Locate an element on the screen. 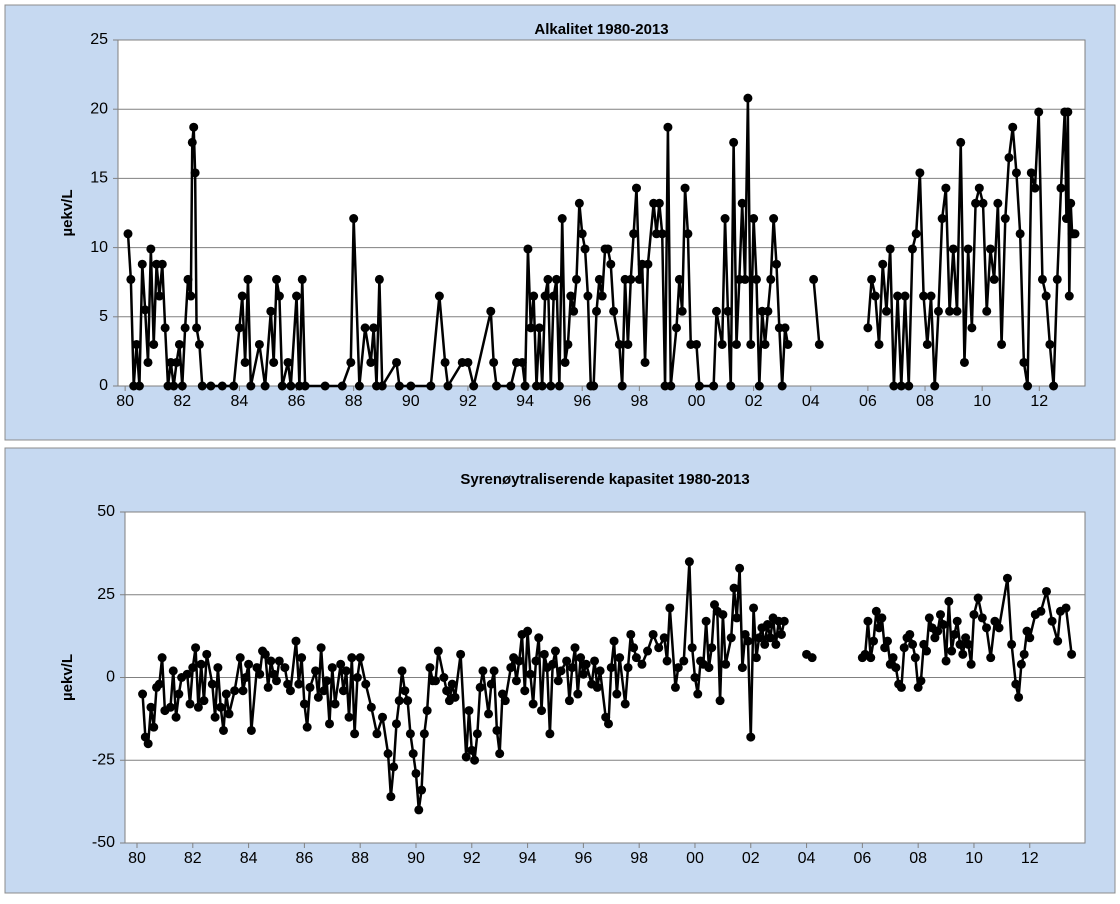  x-tick-label: 04 is located at coordinates (807, 858).